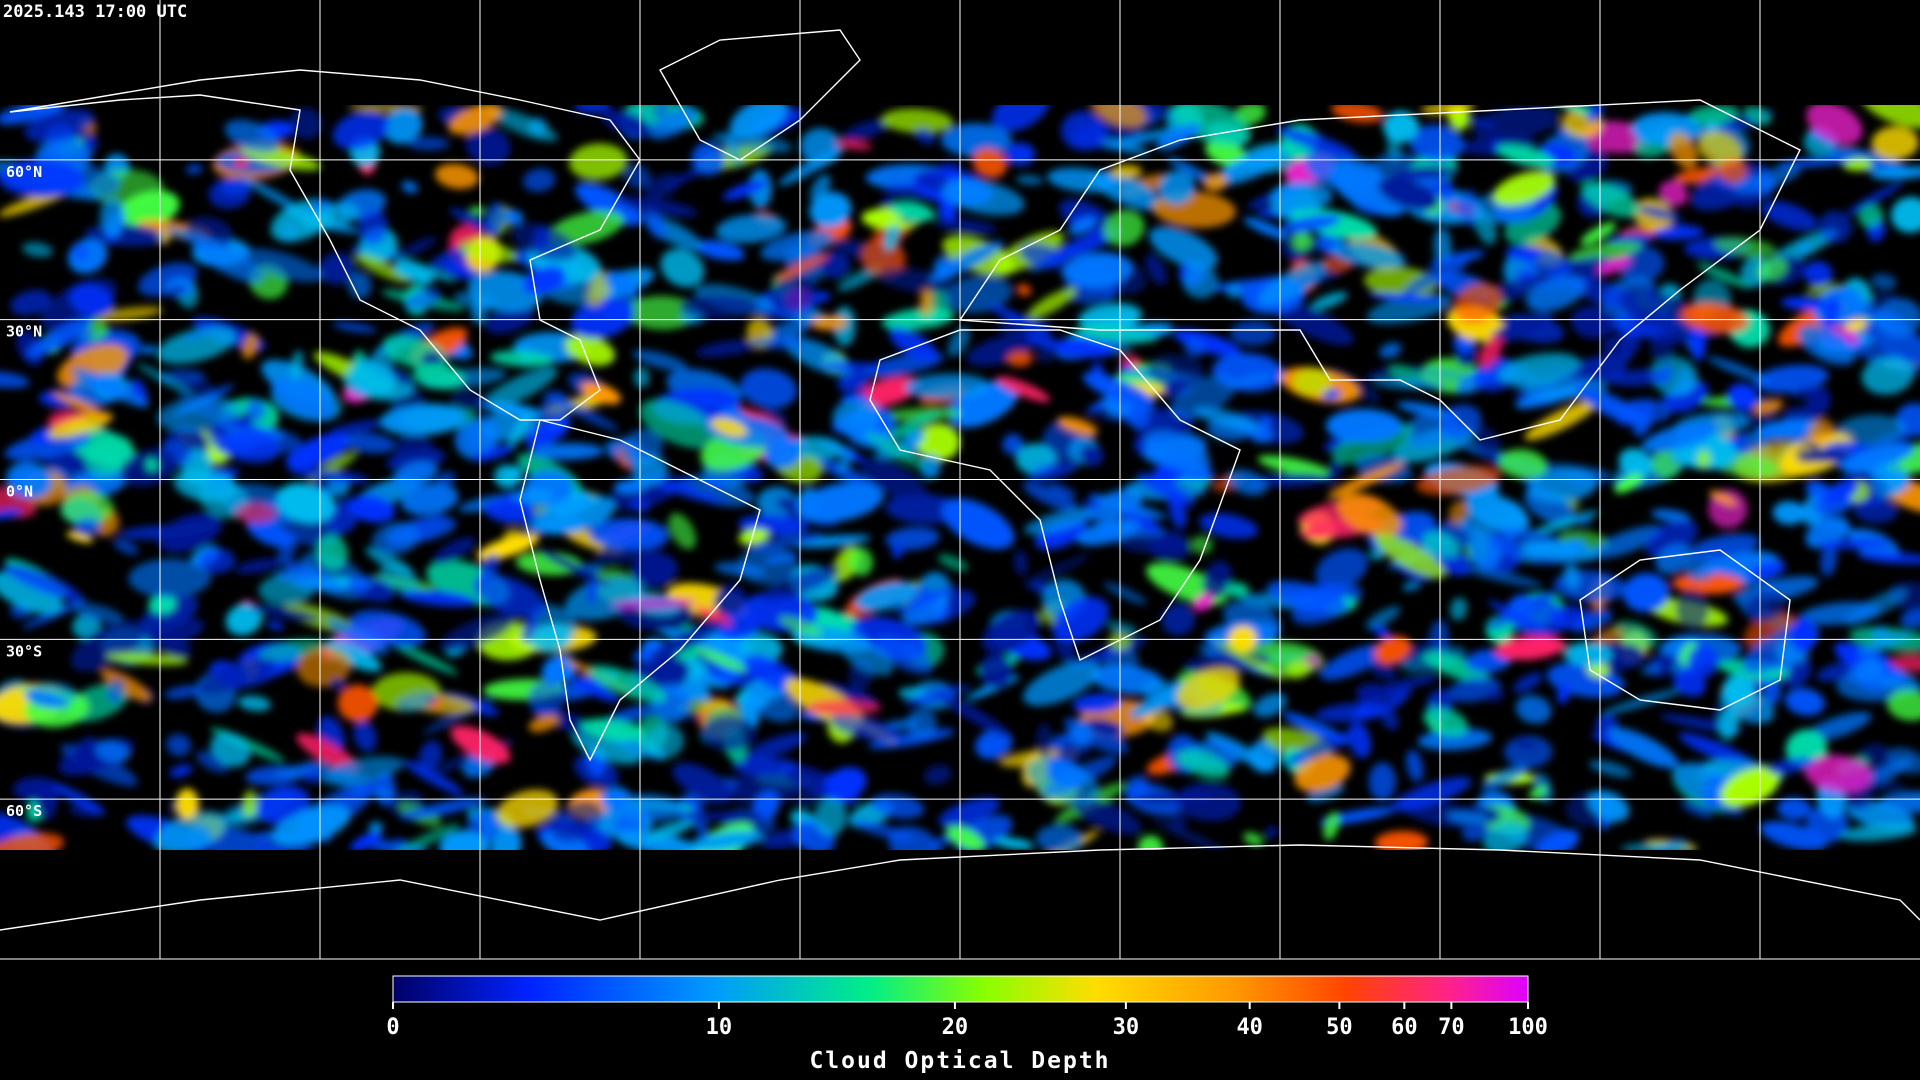  Describe the element at coordinates (1249, 1027) in the screenshot. I see `colorbar-tick-label: 40` at that location.